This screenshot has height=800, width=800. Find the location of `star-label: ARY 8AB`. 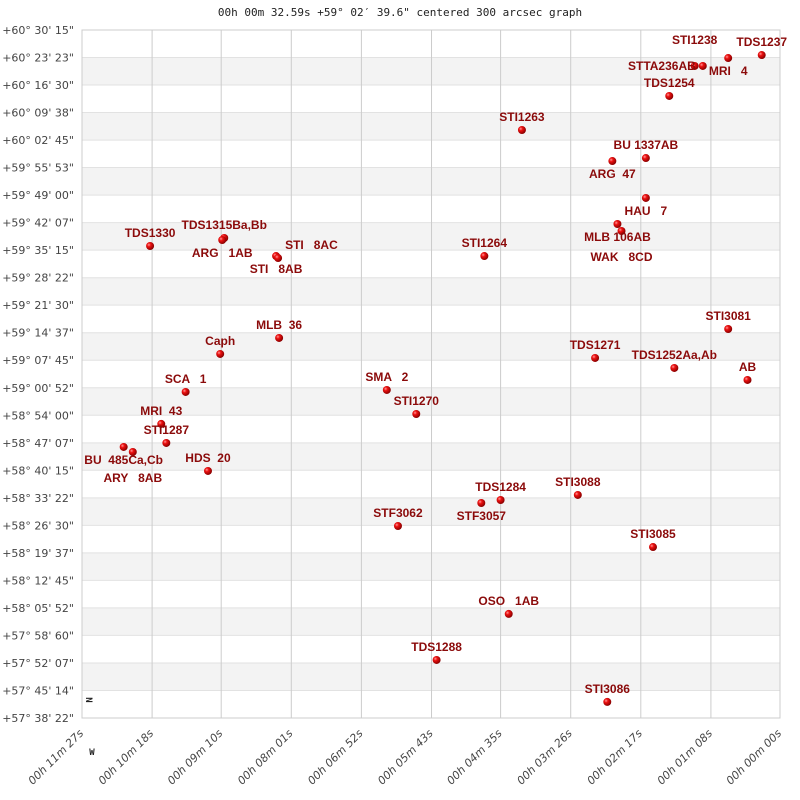

star-label: ARY 8AB is located at coordinates (132, 478).